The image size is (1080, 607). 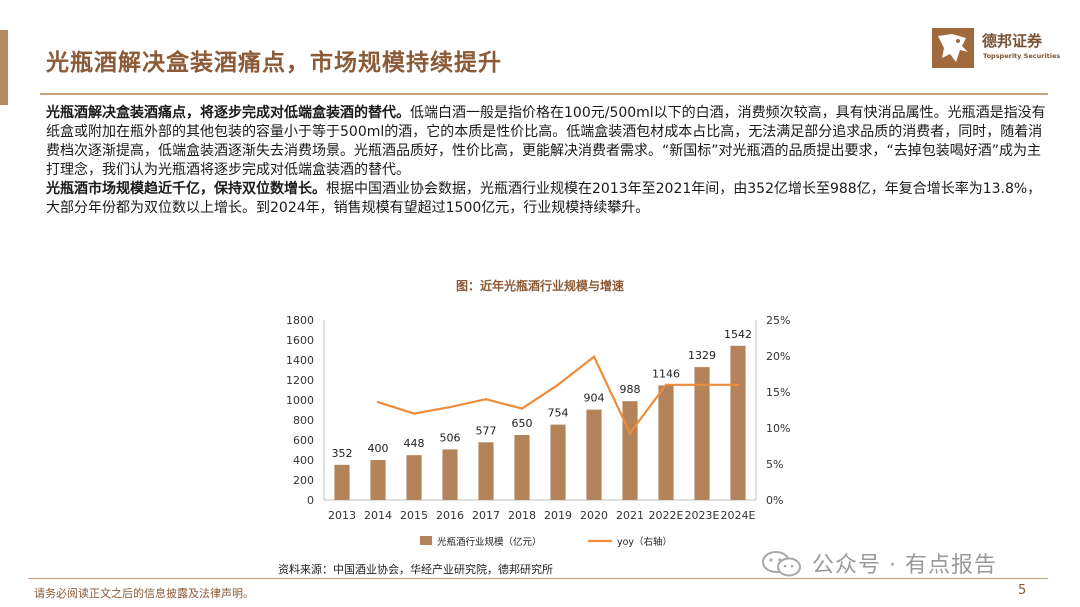 I want to click on right-tick-label: 0%, so click(x=774, y=500).